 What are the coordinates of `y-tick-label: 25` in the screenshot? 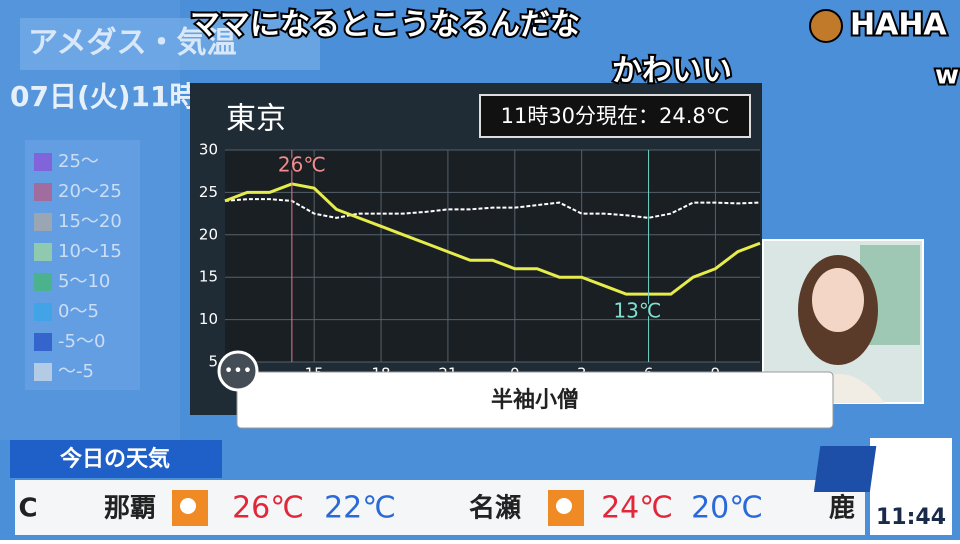 It's located at (208, 192).